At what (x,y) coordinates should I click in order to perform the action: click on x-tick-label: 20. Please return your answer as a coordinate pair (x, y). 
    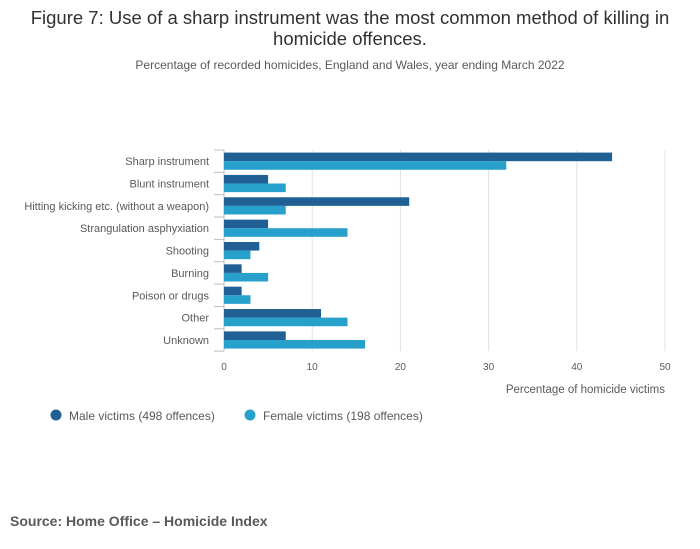
    Looking at the image, I should click on (401, 367).